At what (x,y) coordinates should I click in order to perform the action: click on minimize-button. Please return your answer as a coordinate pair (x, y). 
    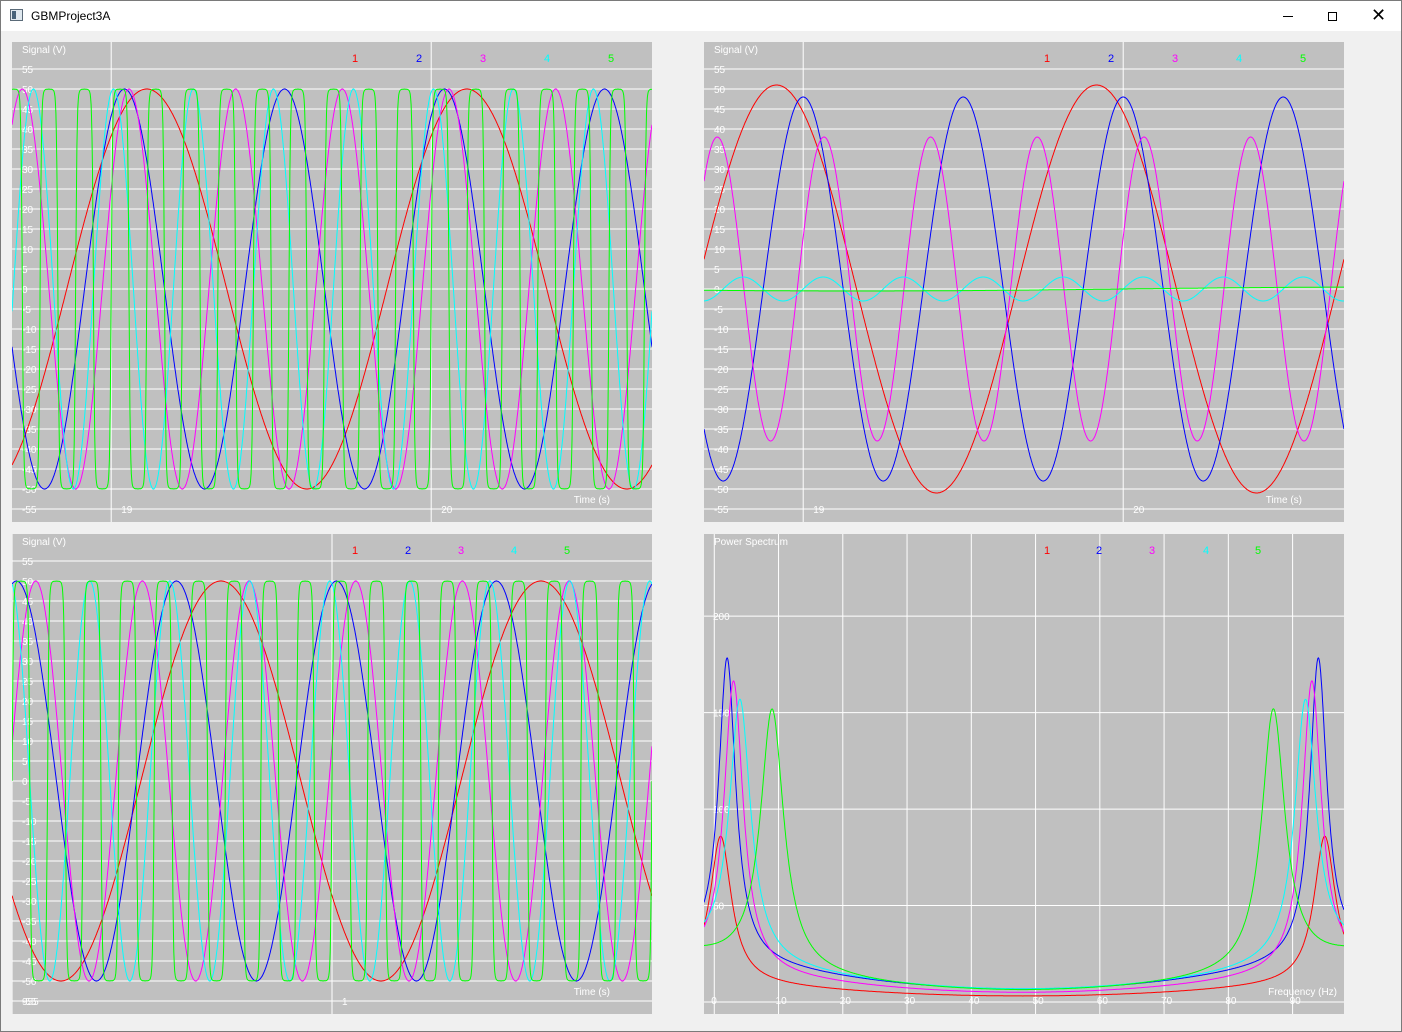
    Looking at the image, I should click on (1287, 16).